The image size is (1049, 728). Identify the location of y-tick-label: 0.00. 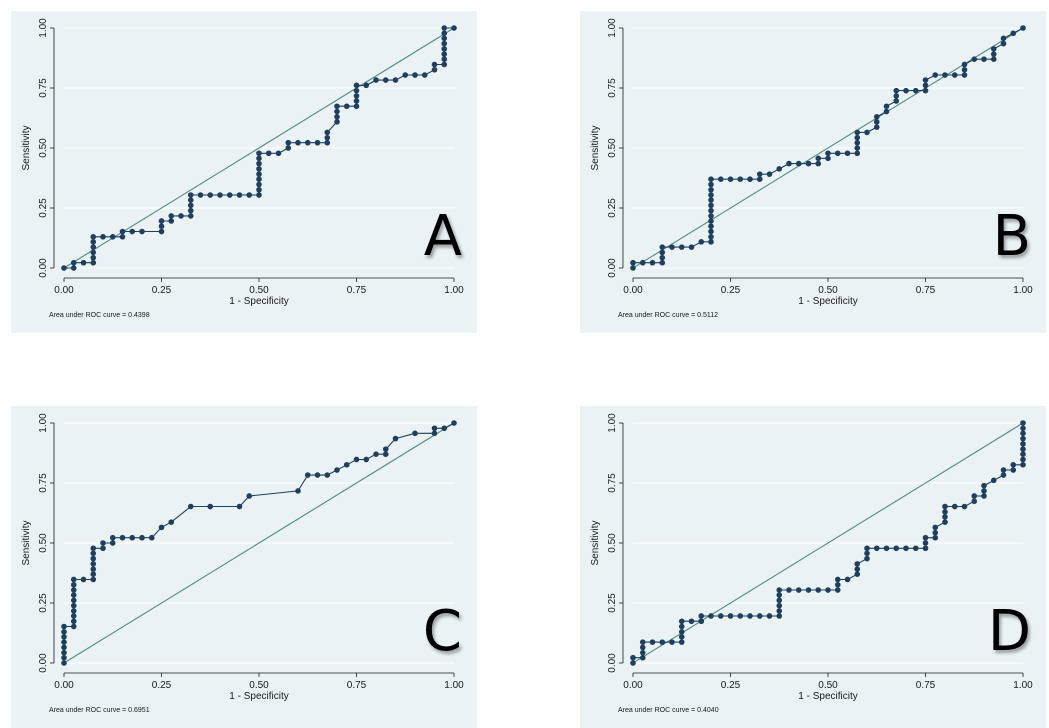
(43, 663).